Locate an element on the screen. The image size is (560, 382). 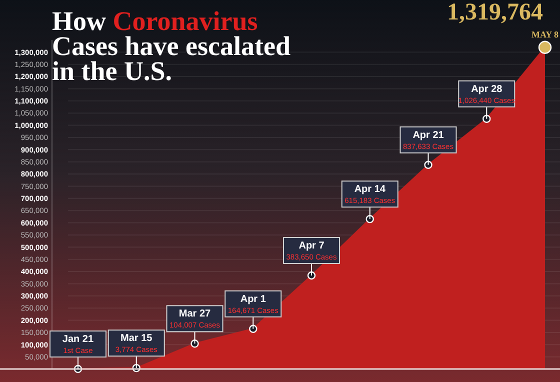
x-tick-label: Apr 14 is located at coordinates (370, 190).